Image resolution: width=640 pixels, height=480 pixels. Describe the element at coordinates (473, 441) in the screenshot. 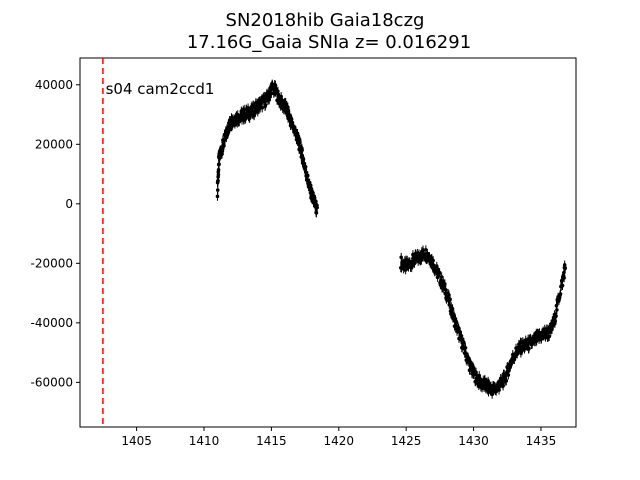

I see `x-tick-label: 1430` at that location.